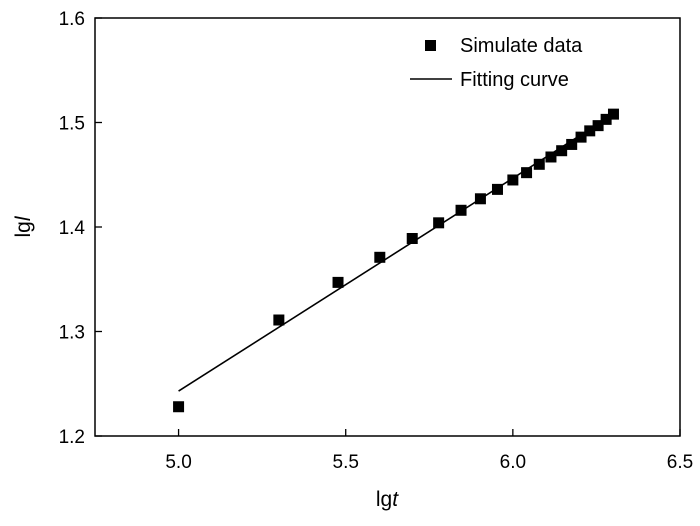 The image size is (700, 526). Describe the element at coordinates (430, 45) in the screenshot. I see `legend-marker-square` at that location.